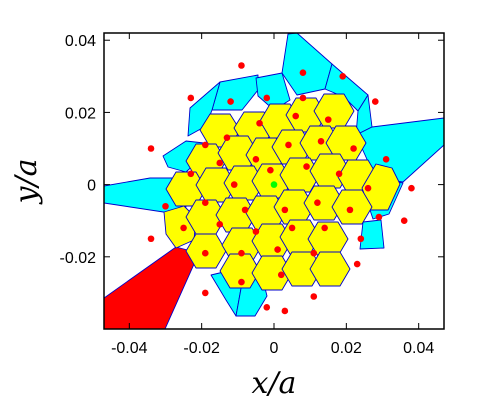 This screenshot has width=491, height=409. I want to click on y-tick-label: -0.02, so click(78, 258).